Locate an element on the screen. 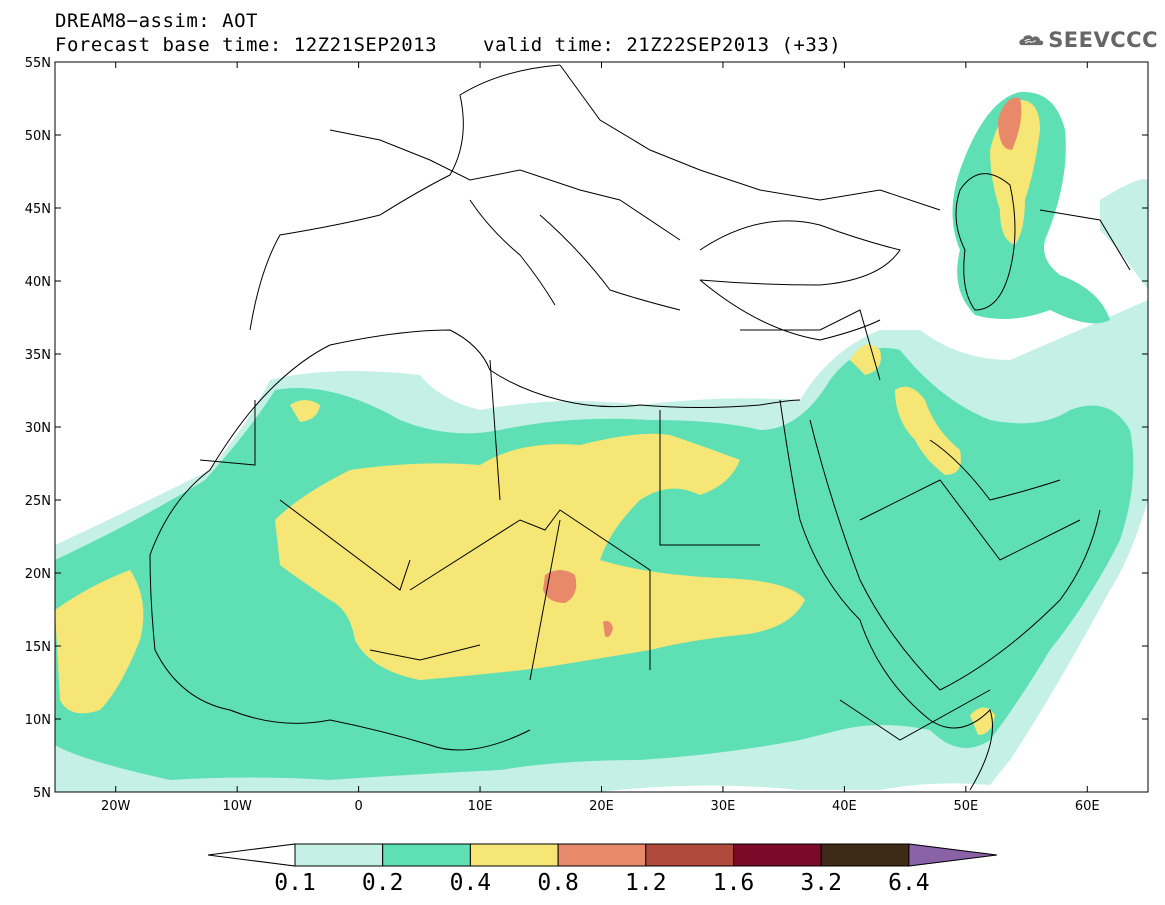  colorbar-threshold-label: 0.4 is located at coordinates (470, 883).